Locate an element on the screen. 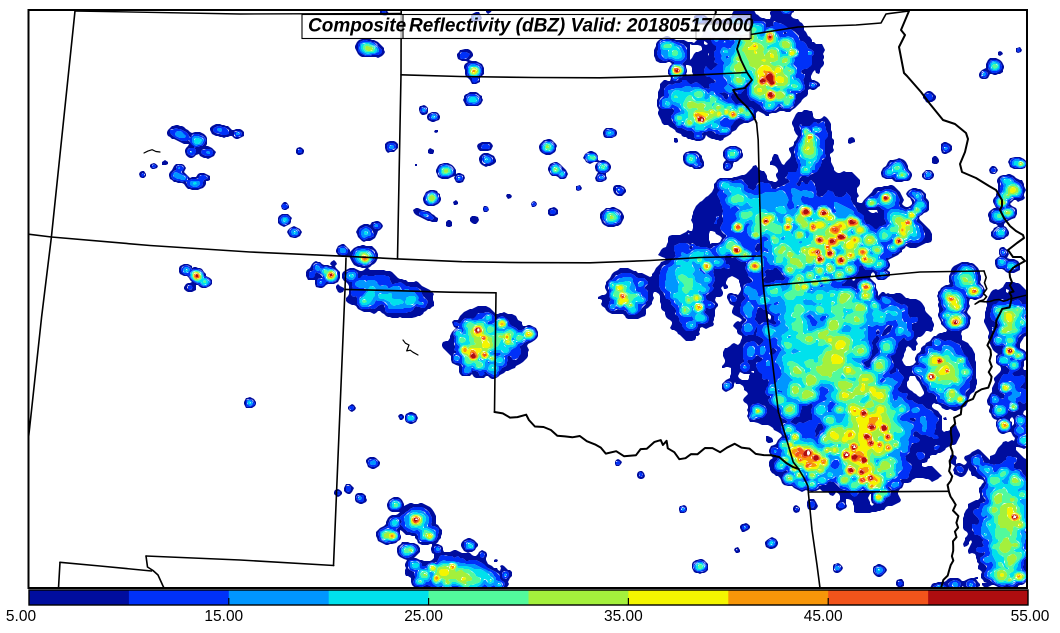  svg-text: 25.00 is located at coordinates (423, 616).